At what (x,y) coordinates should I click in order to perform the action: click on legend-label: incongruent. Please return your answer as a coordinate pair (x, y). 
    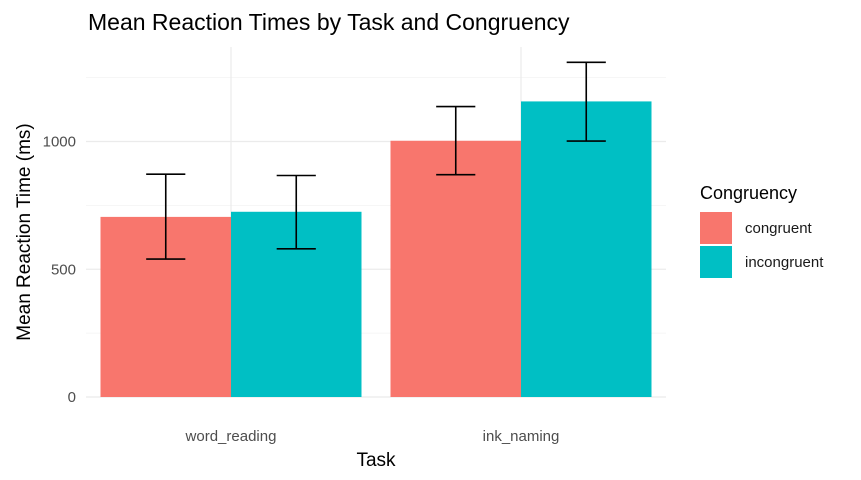
    Looking at the image, I should click on (784, 262).